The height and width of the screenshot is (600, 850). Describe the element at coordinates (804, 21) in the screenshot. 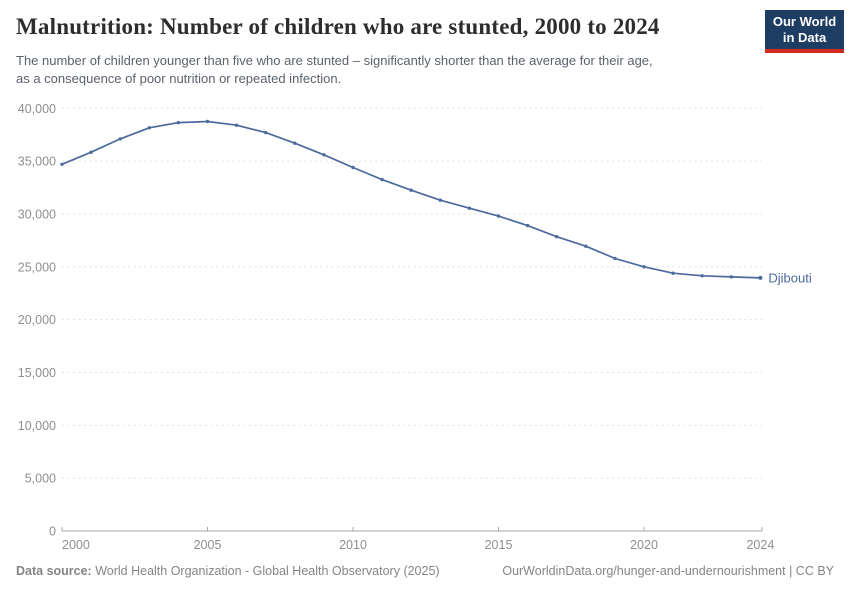

I see `owid-logo-line1: Our World` at that location.